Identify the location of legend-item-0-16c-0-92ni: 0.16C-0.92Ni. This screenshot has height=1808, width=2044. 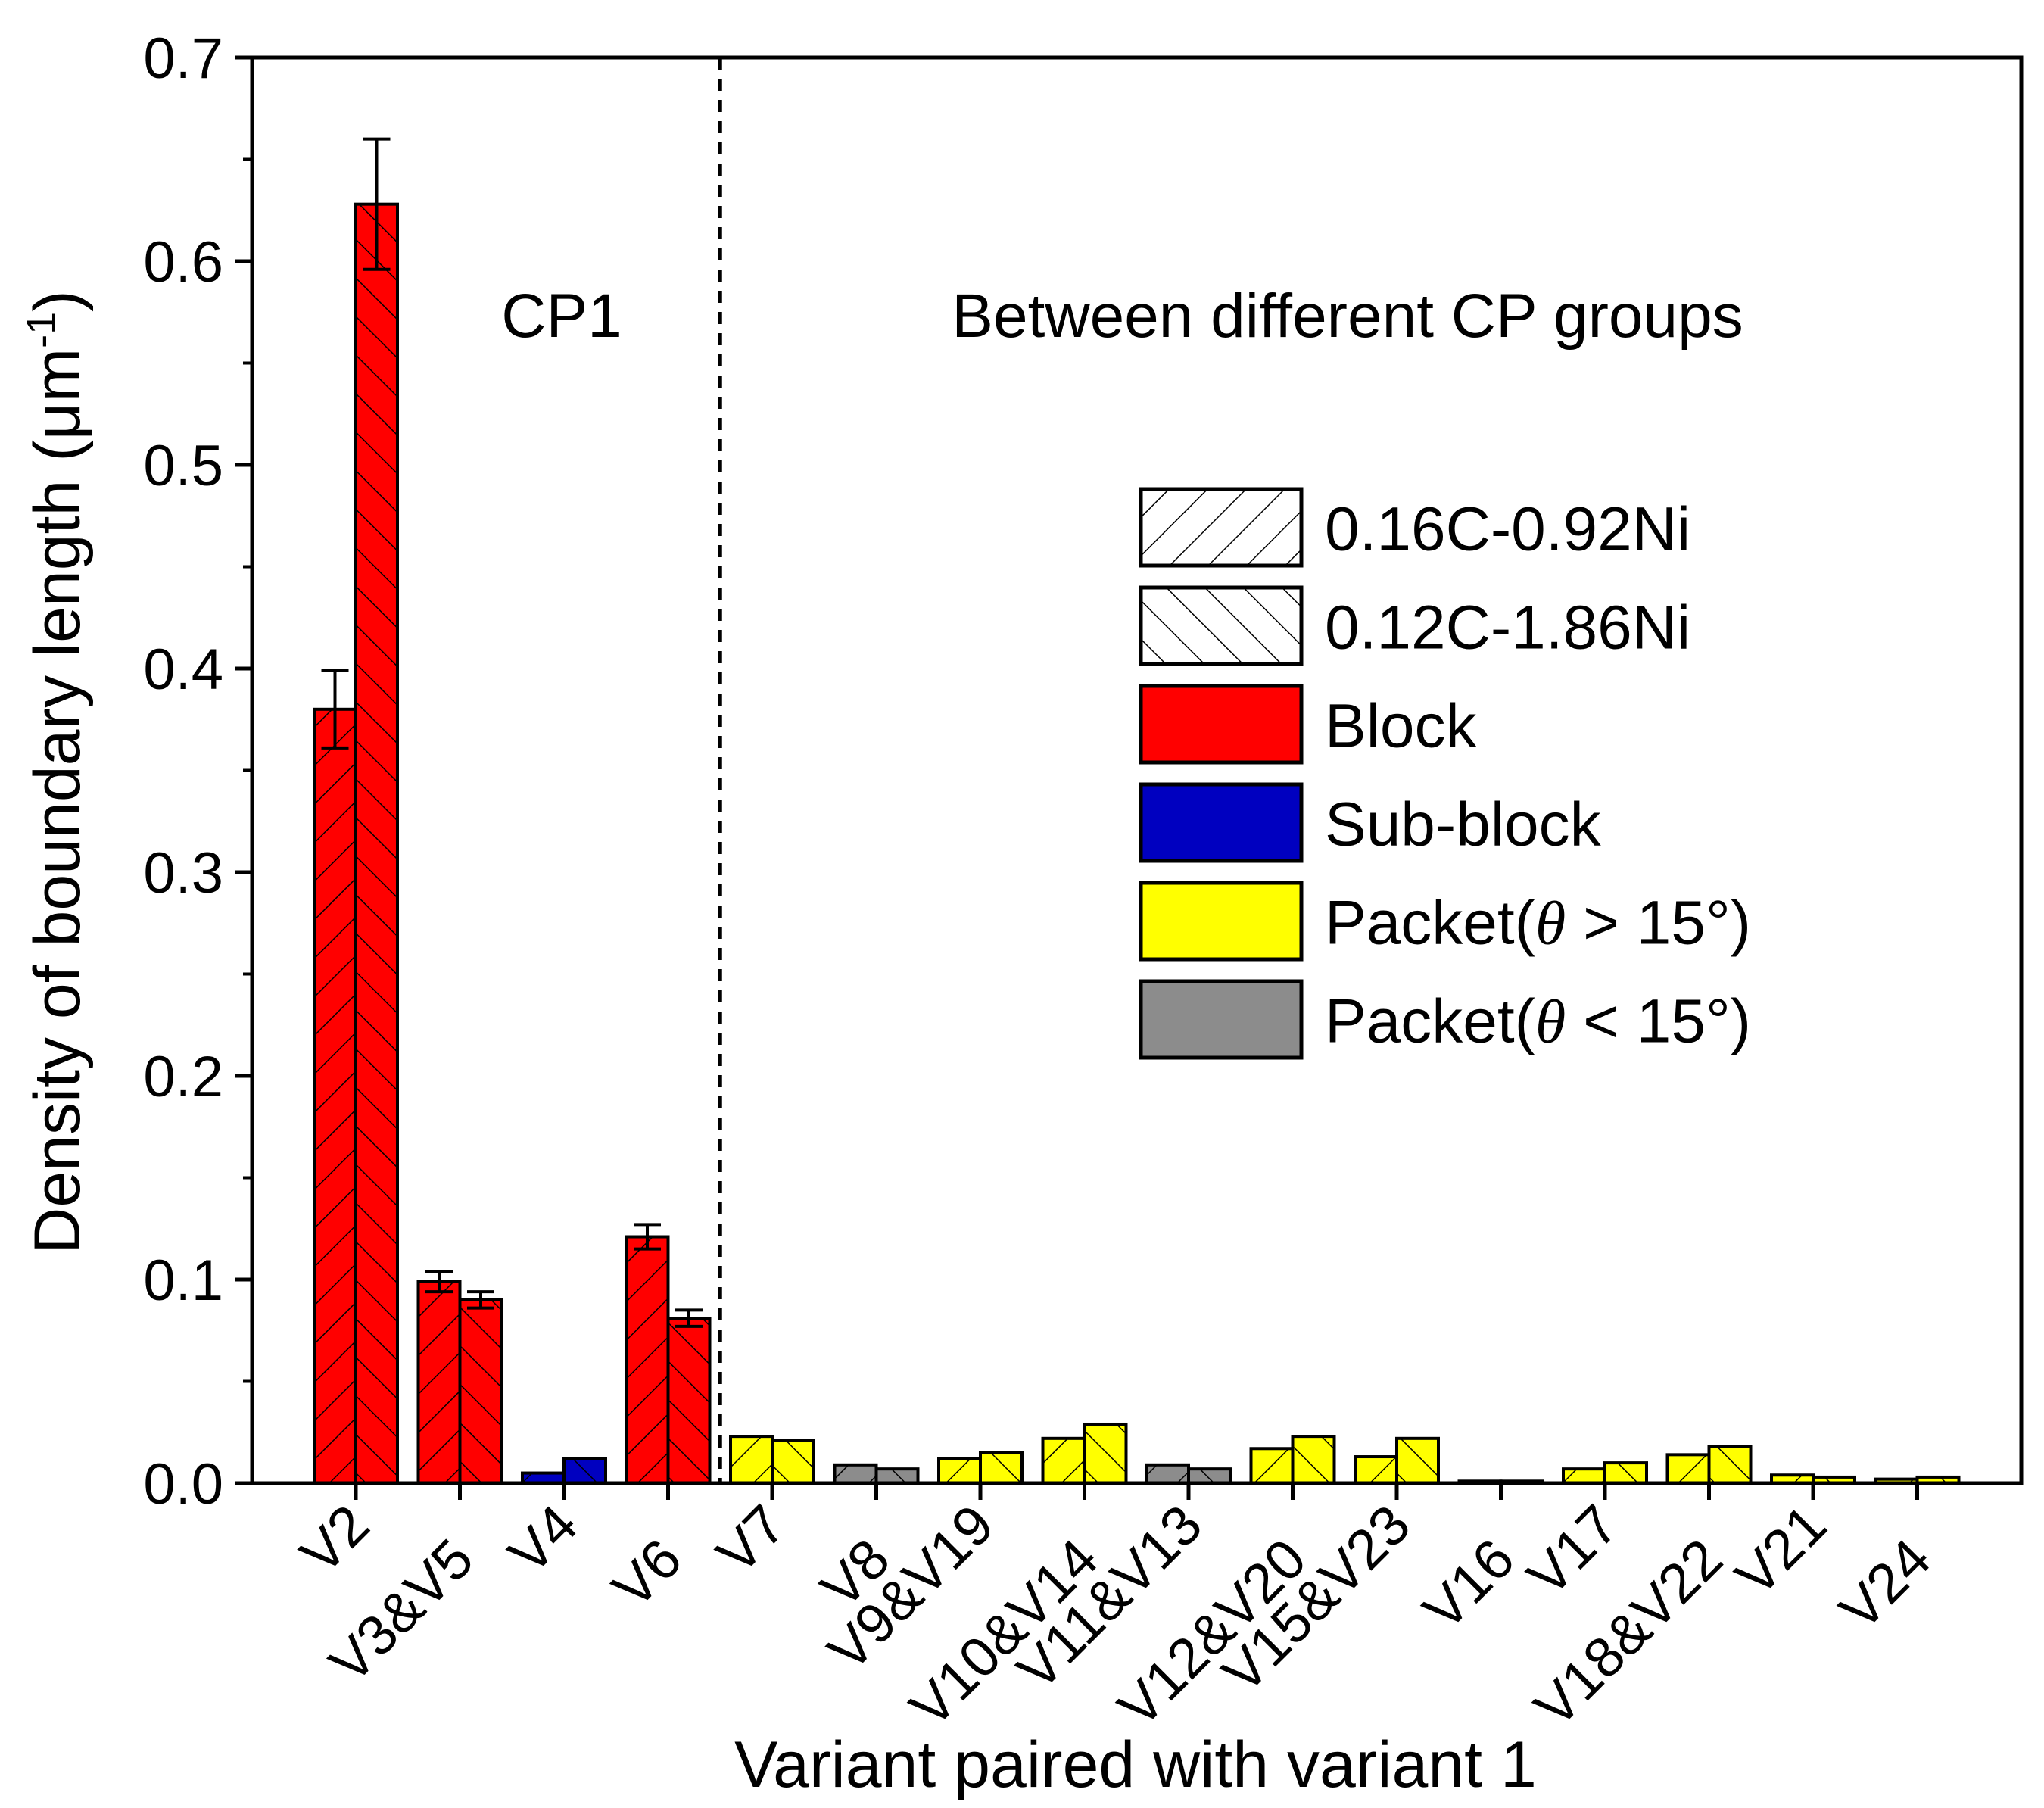
(1414, 528).